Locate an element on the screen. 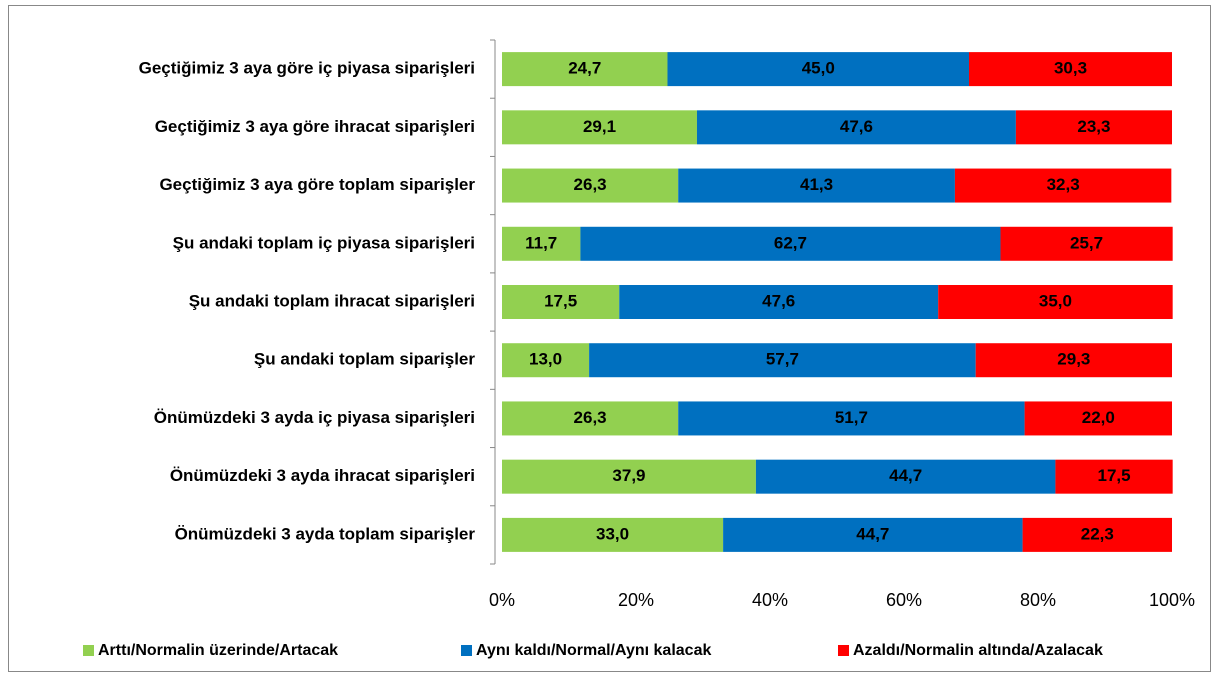 Image resolution: width=1219 pixels, height=683 pixels. data-label: 45,0 is located at coordinates (818, 68).